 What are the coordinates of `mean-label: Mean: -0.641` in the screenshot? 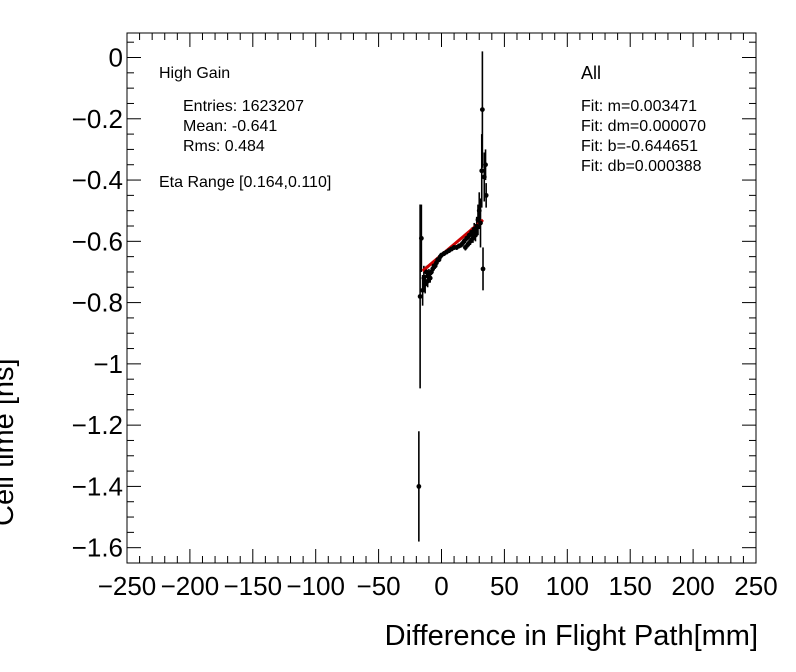 It's located at (230, 126).